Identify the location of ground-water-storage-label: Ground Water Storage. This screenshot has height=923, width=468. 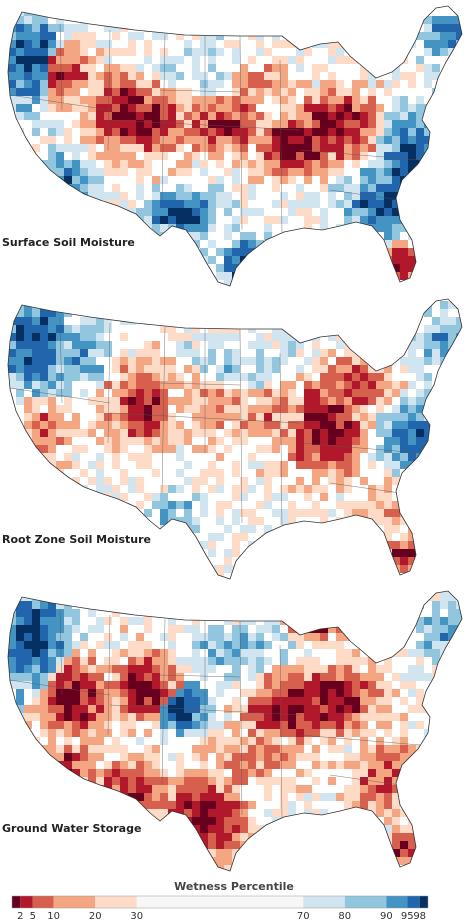
(72, 828).